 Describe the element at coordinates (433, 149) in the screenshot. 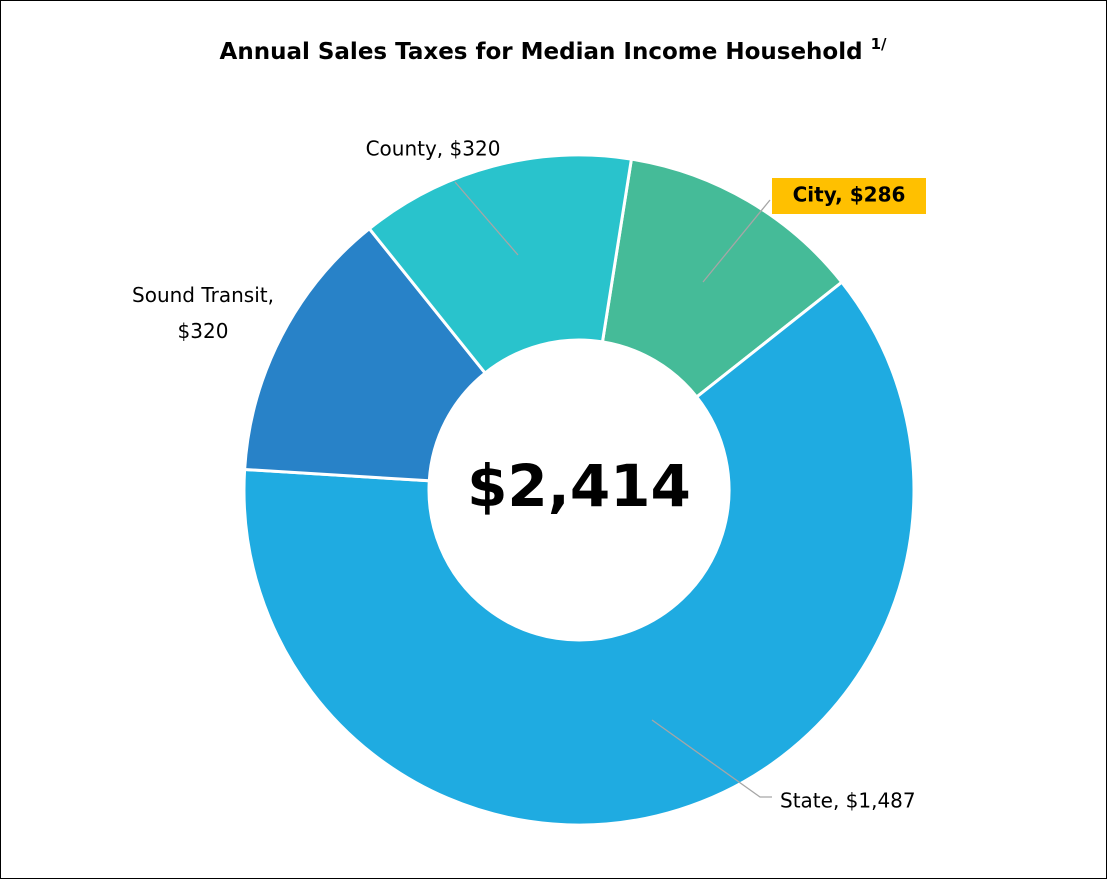

I see `data-label: County, $320` at that location.